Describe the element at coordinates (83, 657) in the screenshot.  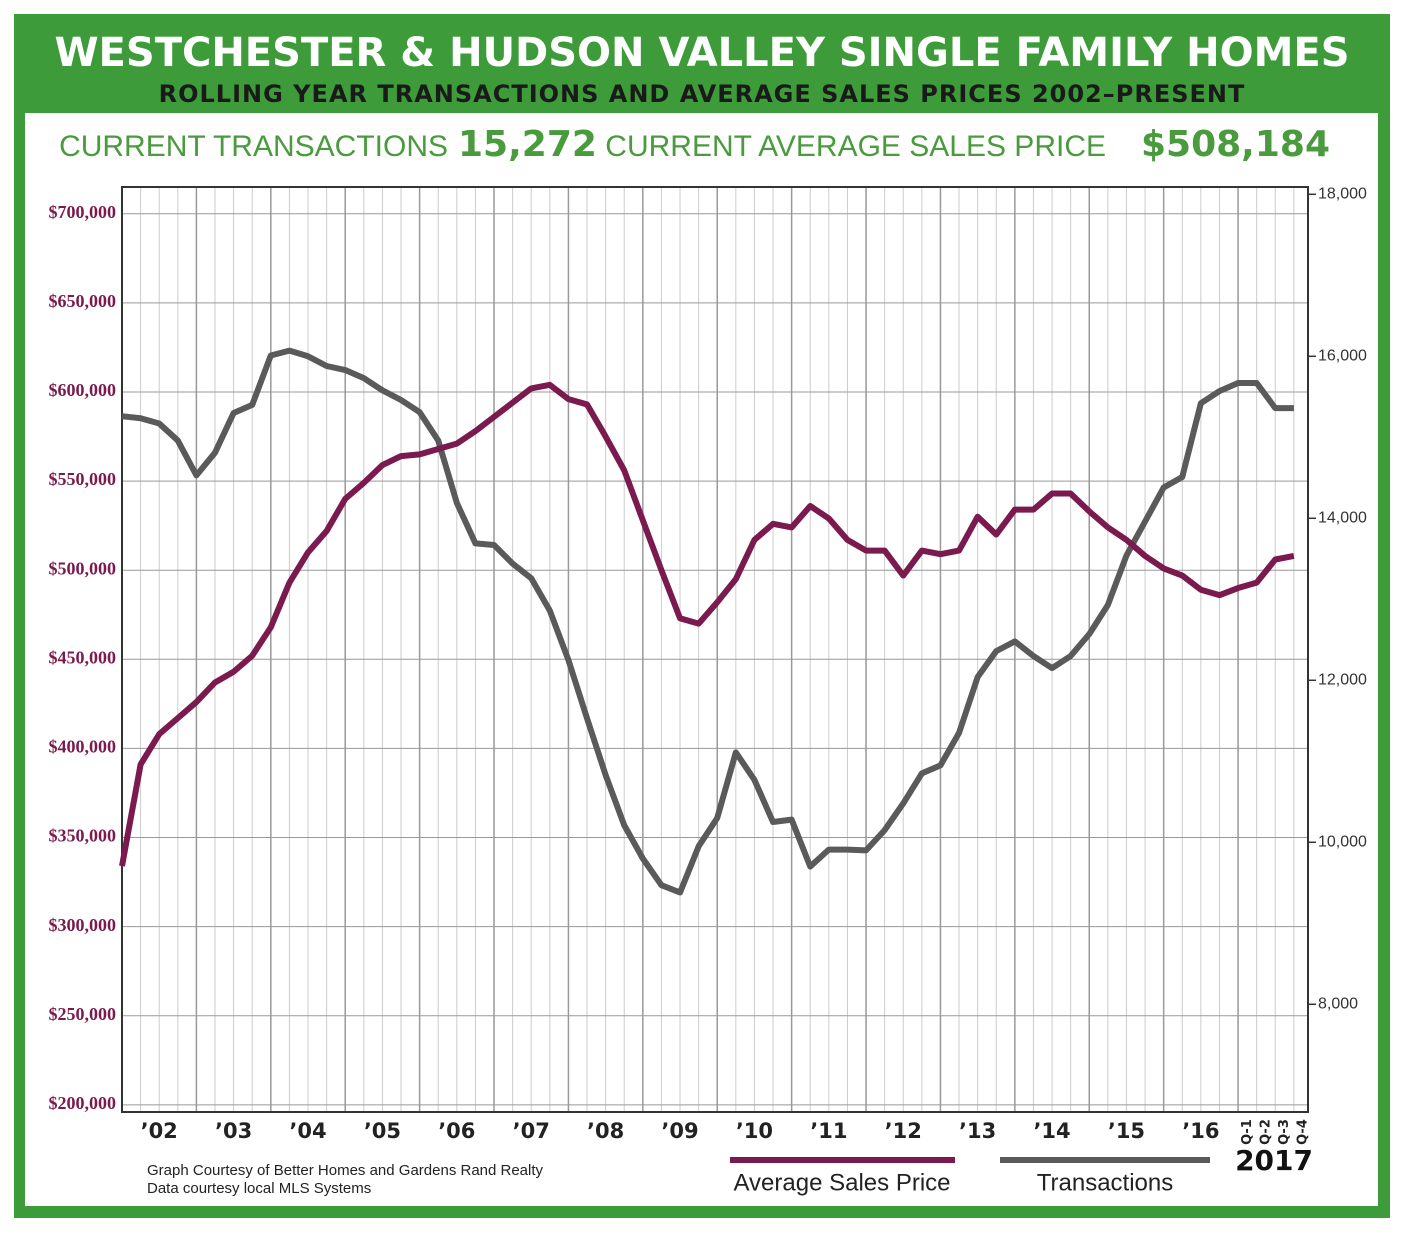
I see `y-tick-label: $450,000` at that location.